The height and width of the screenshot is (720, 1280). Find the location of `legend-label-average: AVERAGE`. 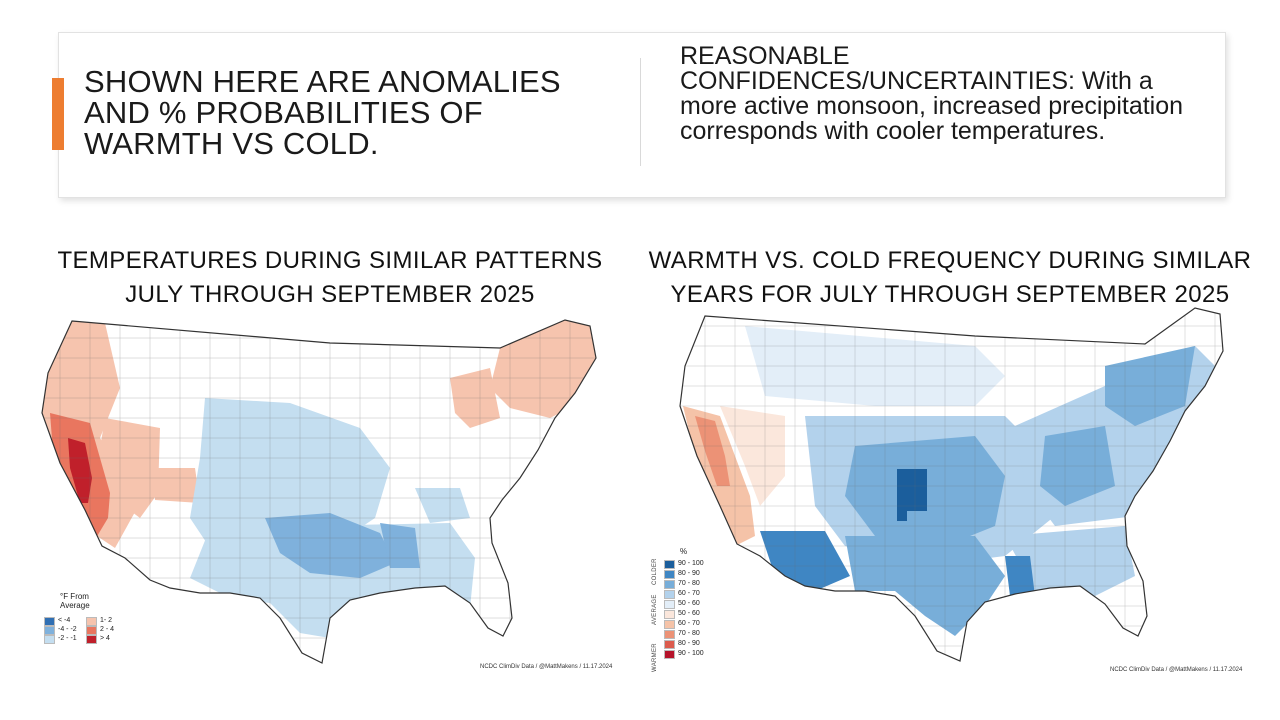

legend-label-average: AVERAGE is located at coordinates (655, 609).